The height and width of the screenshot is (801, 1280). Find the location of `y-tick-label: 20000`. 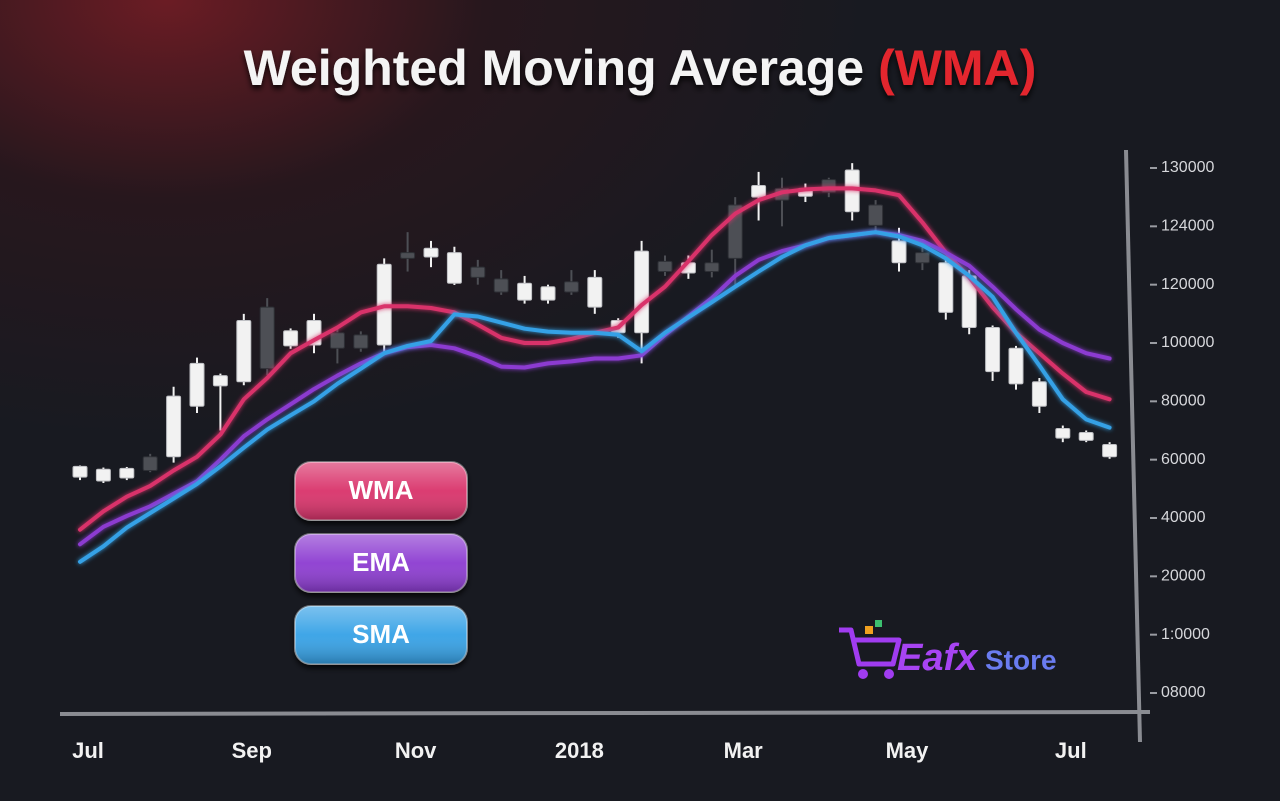

y-tick-label: 20000 is located at coordinates (1183, 576).